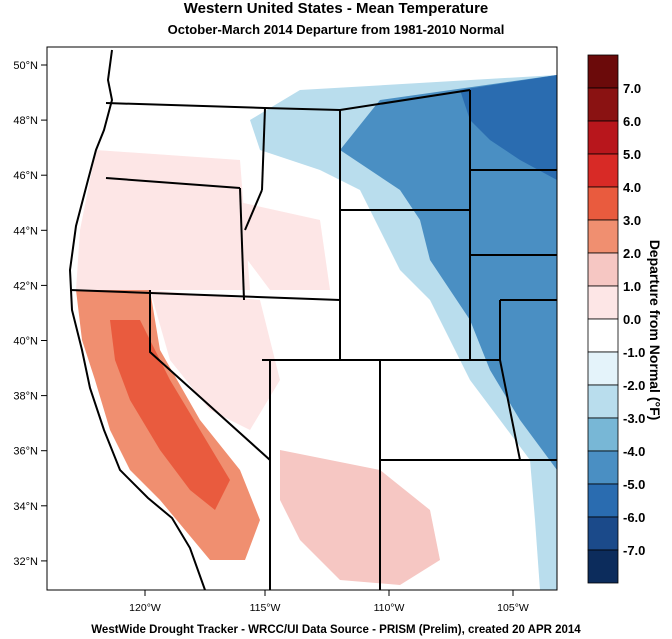 Image resolution: width=672 pixels, height=639 pixels. What do you see at coordinates (634, 517) in the screenshot?
I see `colorbar-level-label: -6.0` at bounding box center [634, 517].